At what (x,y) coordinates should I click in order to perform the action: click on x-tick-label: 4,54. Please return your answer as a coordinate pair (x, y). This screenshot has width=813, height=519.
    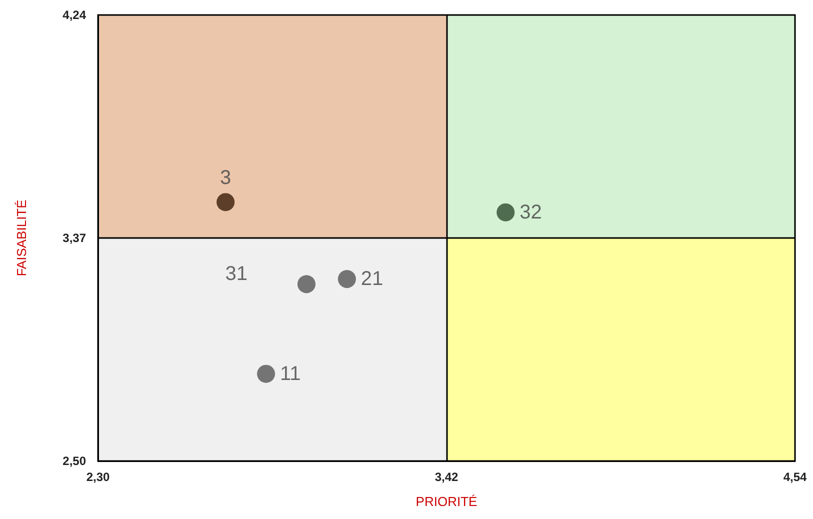
    Looking at the image, I should click on (795, 477).